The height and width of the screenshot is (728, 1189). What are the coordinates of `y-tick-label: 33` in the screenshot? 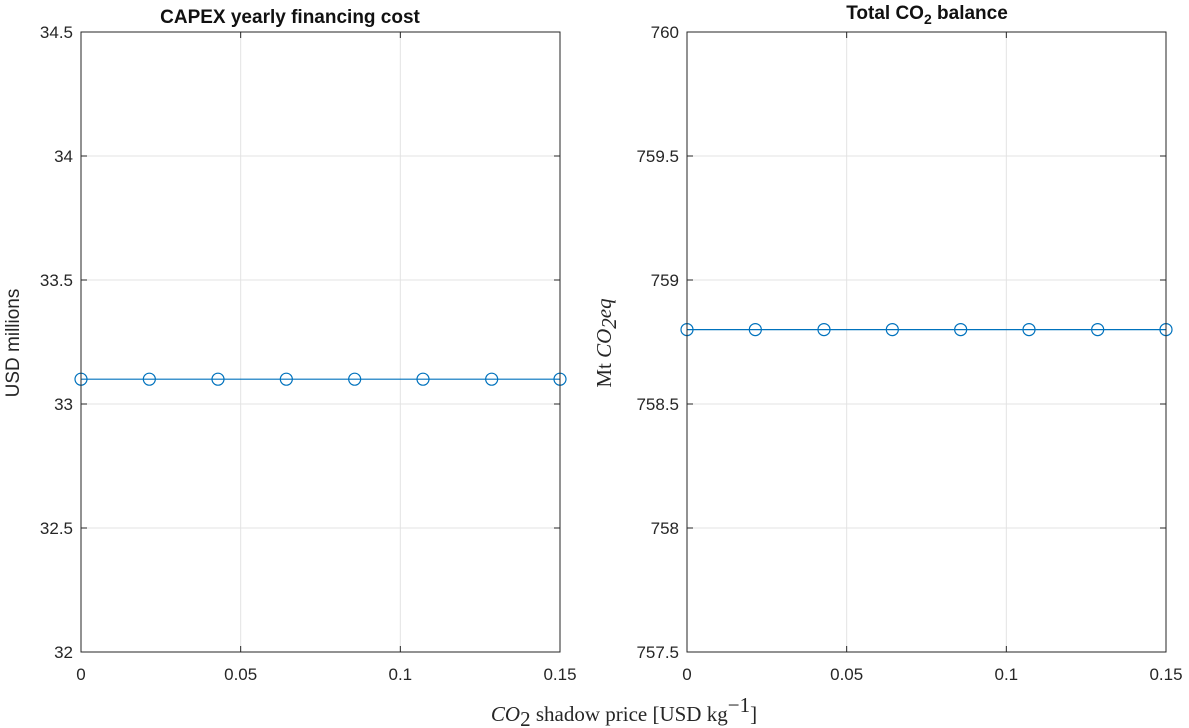 It's located at (63, 404).